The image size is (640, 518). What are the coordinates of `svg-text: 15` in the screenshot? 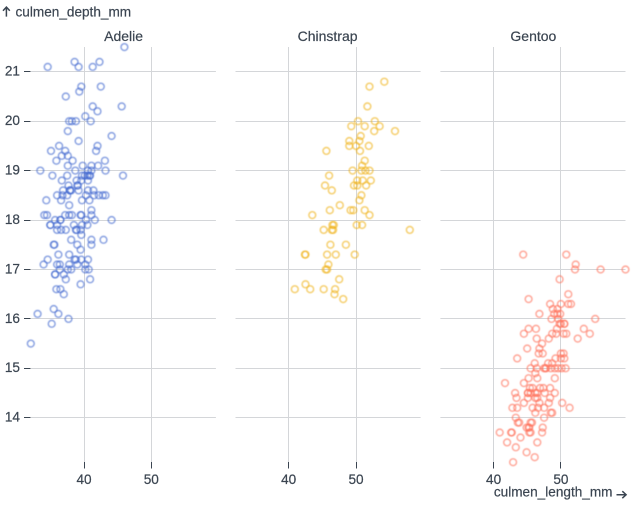 It's located at (12, 367).